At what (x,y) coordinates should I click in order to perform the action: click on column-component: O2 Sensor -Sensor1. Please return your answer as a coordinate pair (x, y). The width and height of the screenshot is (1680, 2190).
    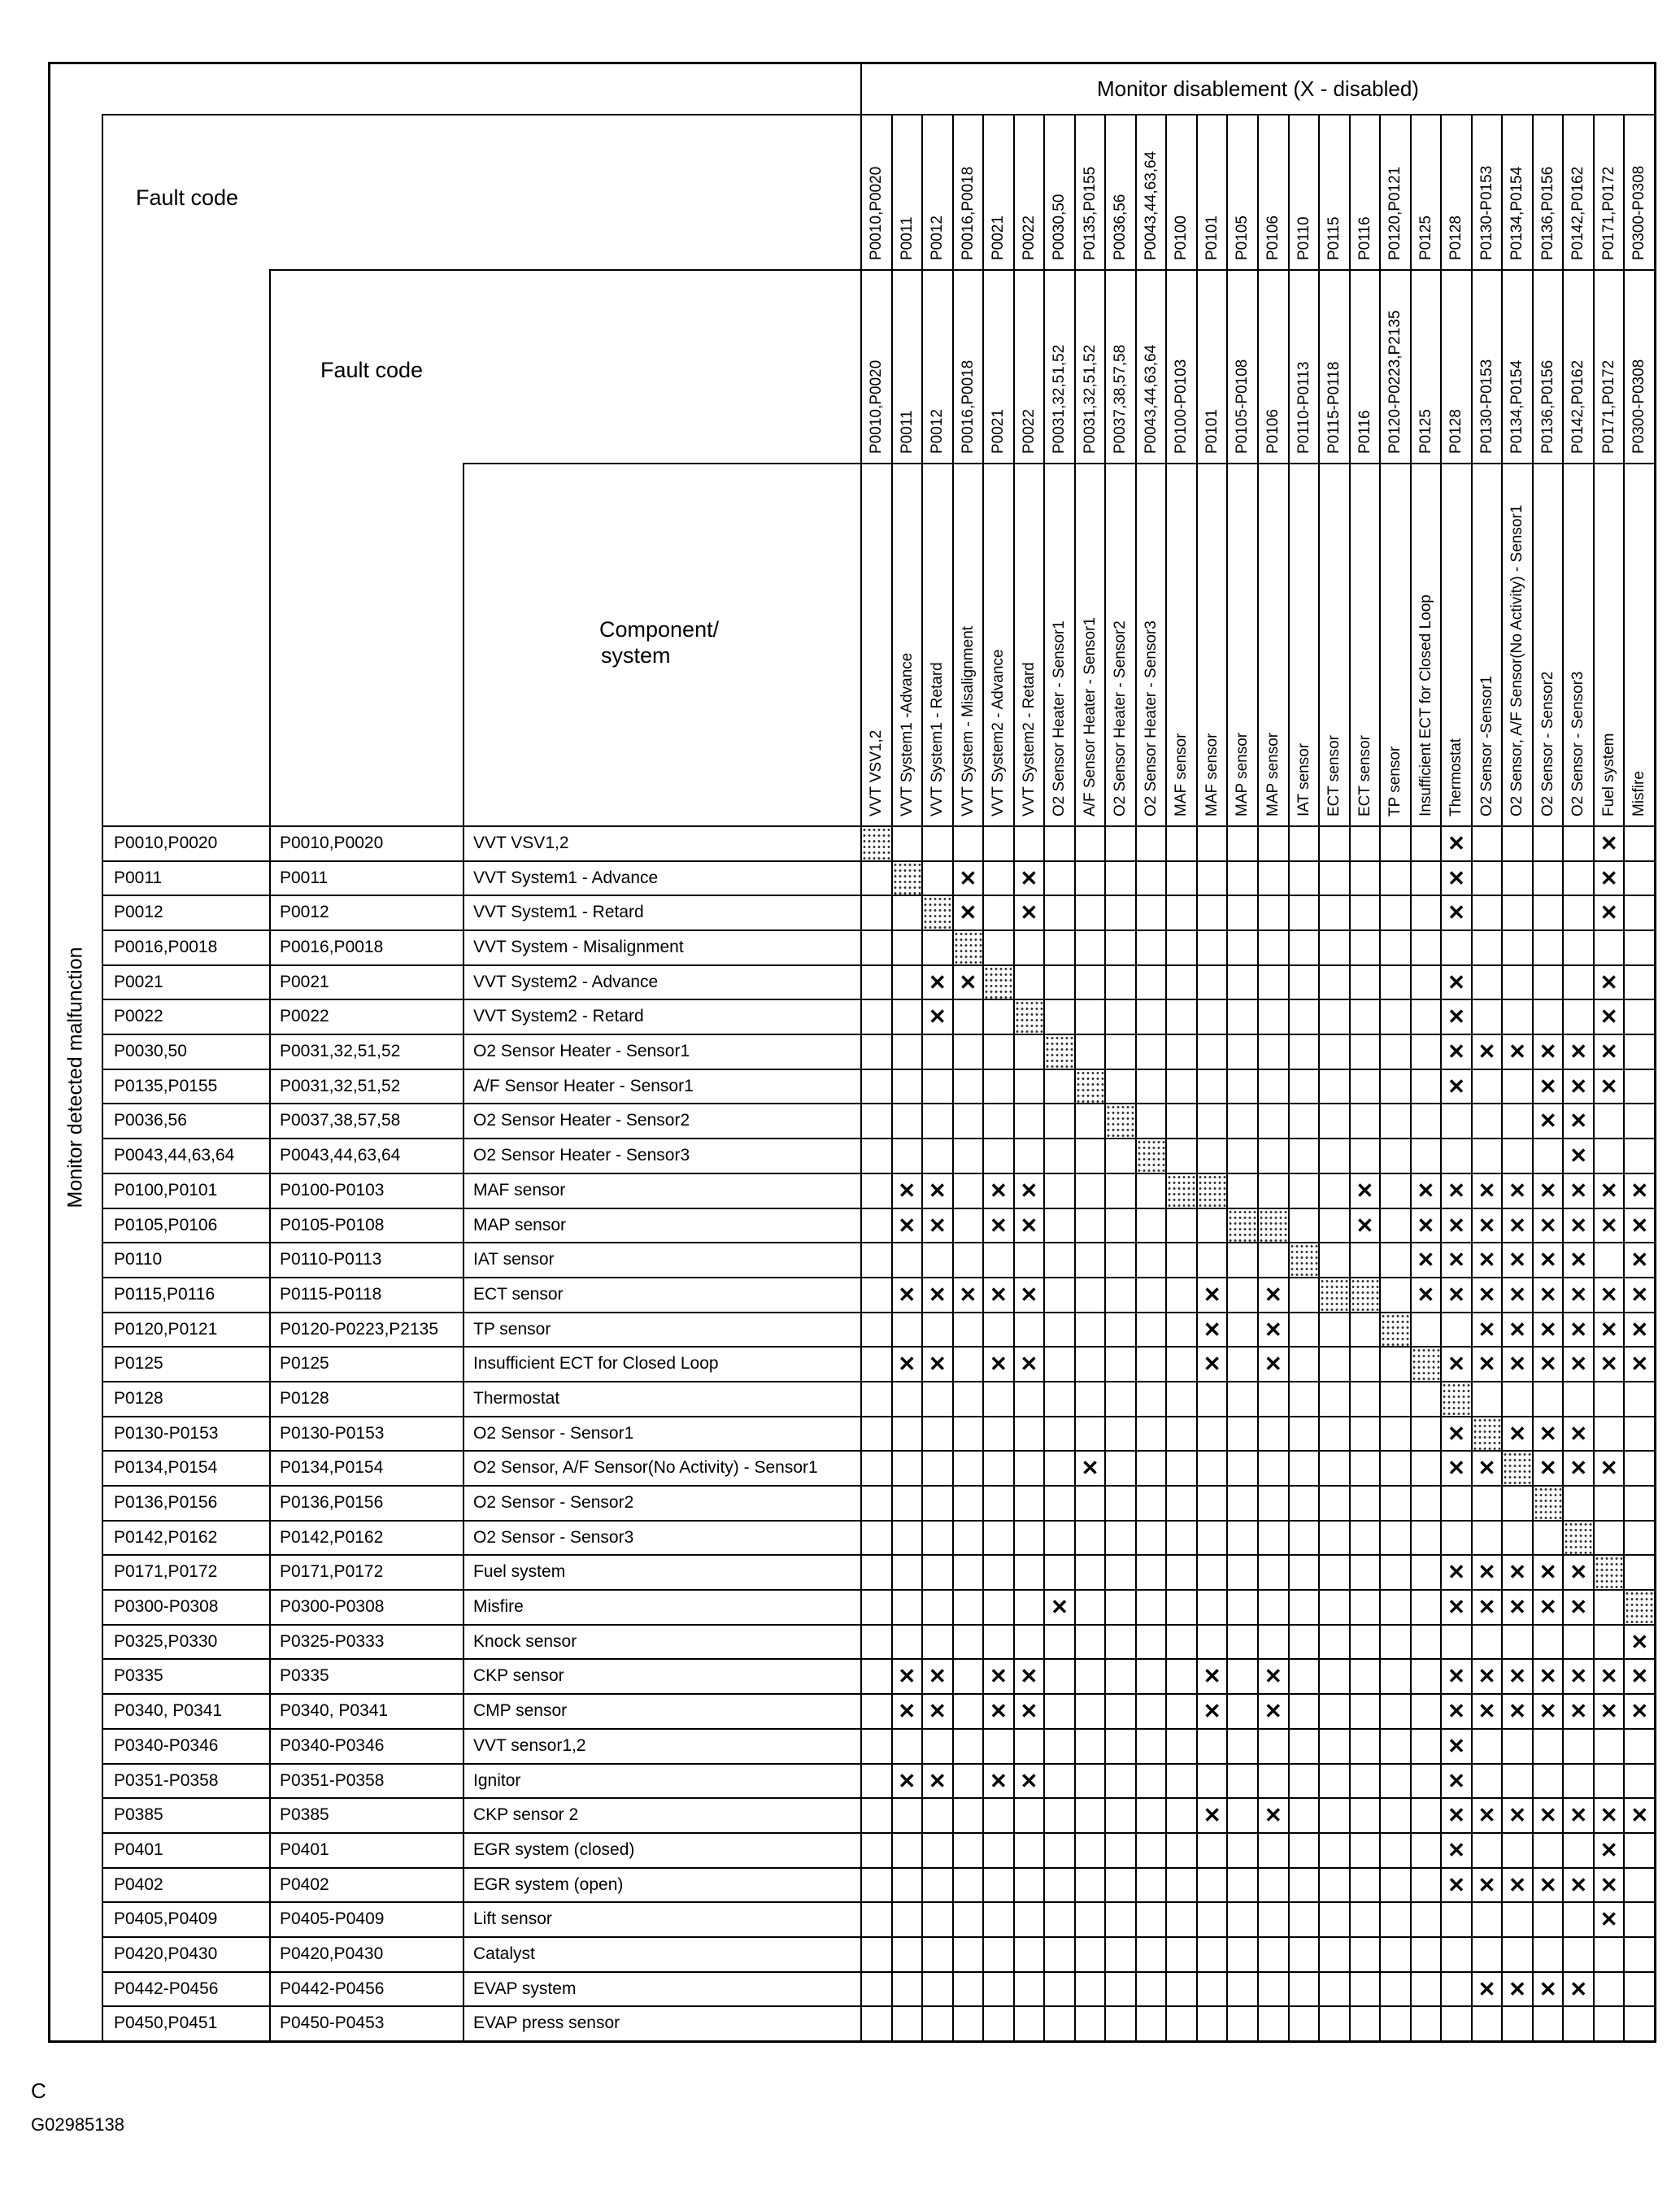
    Looking at the image, I should click on (1486, 745).